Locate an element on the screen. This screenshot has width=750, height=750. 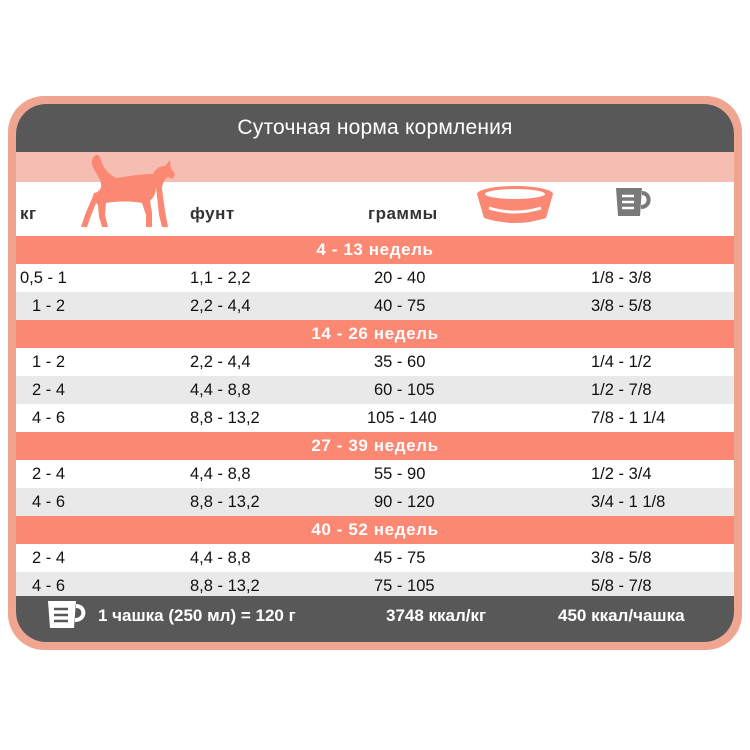
header-grams: граммы is located at coordinates (403, 213).